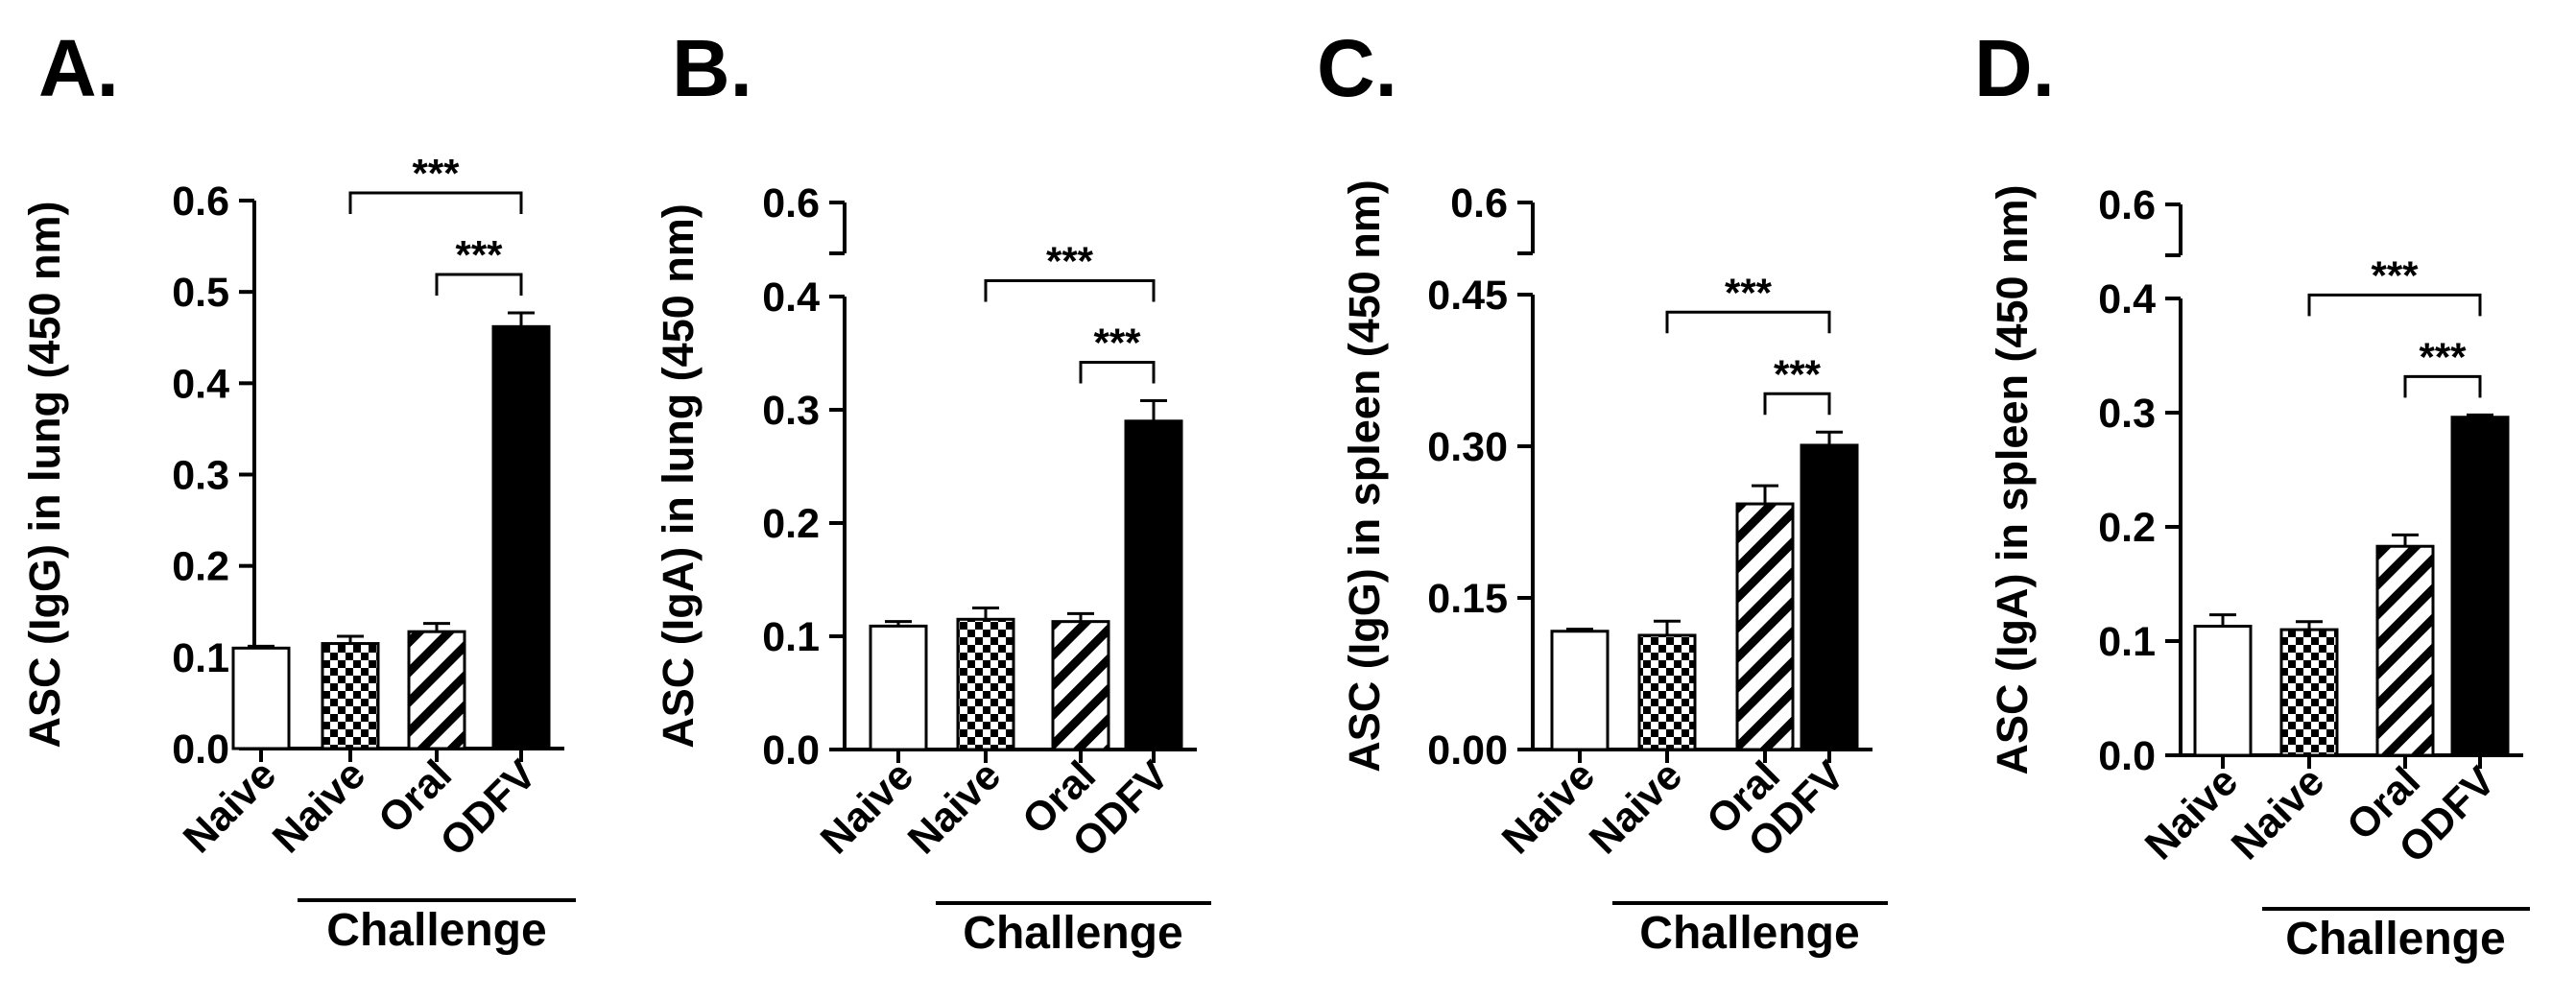 The height and width of the screenshot is (1000, 2576). What do you see at coordinates (1467, 599) in the screenshot?
I see `y-tick-label: 0.15` at bounding box center [1467, 599].